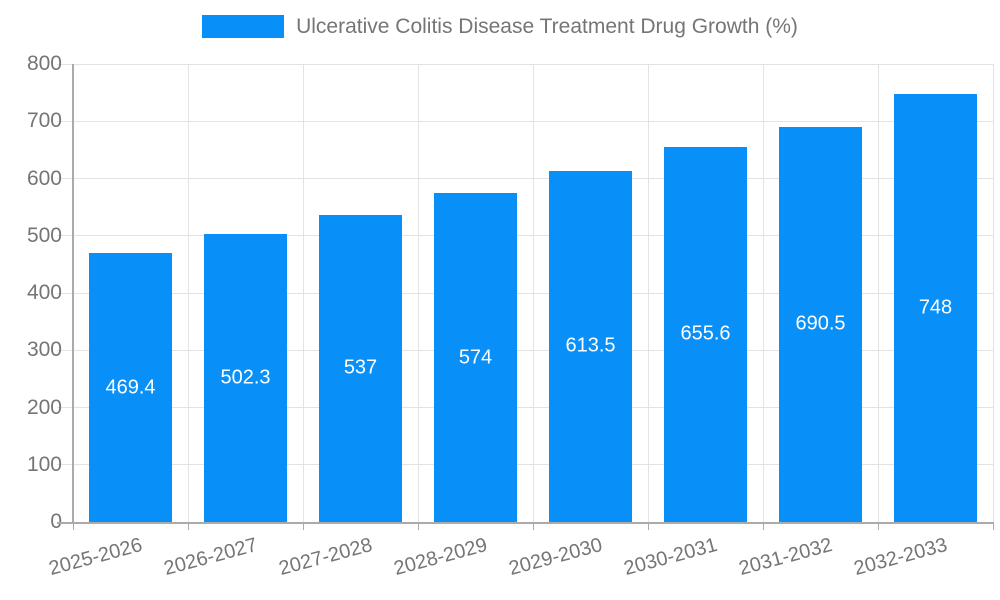 Image resolution: width=1000 pixels, height=600 pixels. I want to click on y-tick-label: 200, so click(44, 407).